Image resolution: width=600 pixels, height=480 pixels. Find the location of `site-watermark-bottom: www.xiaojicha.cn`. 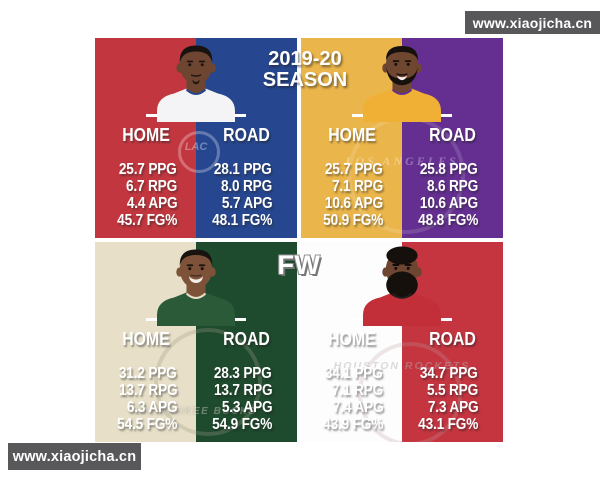

site-watermark-bottom: www.xiaojicha.cn is located at coordinates (74, 456).